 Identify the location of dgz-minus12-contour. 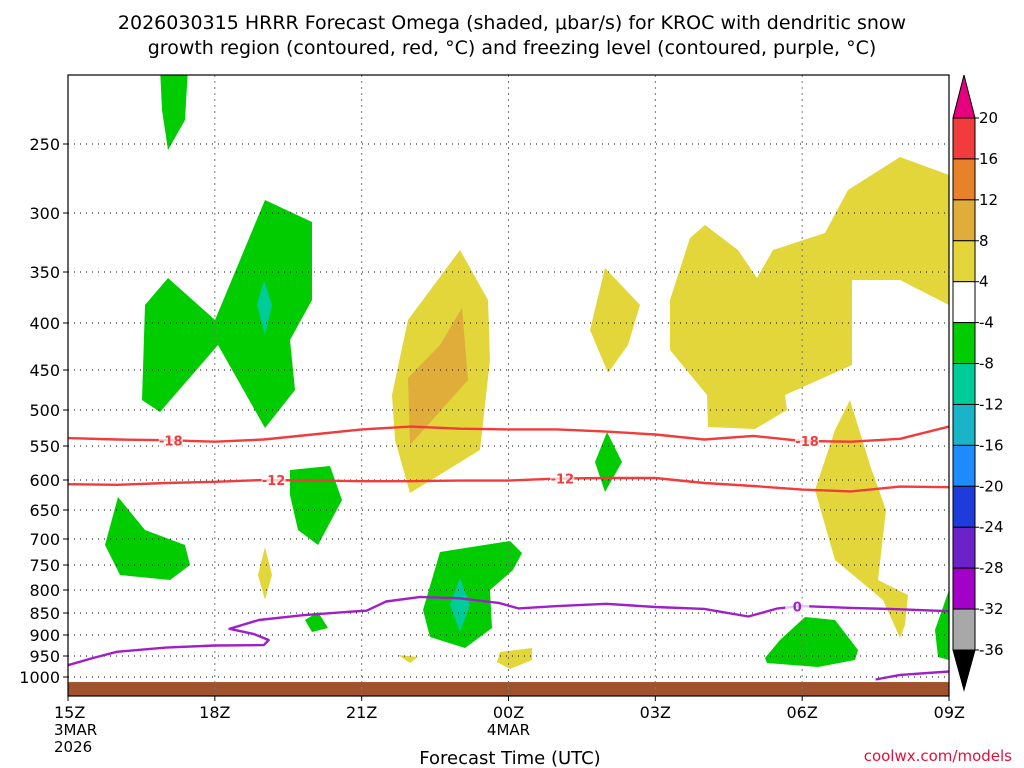
(508, 484).